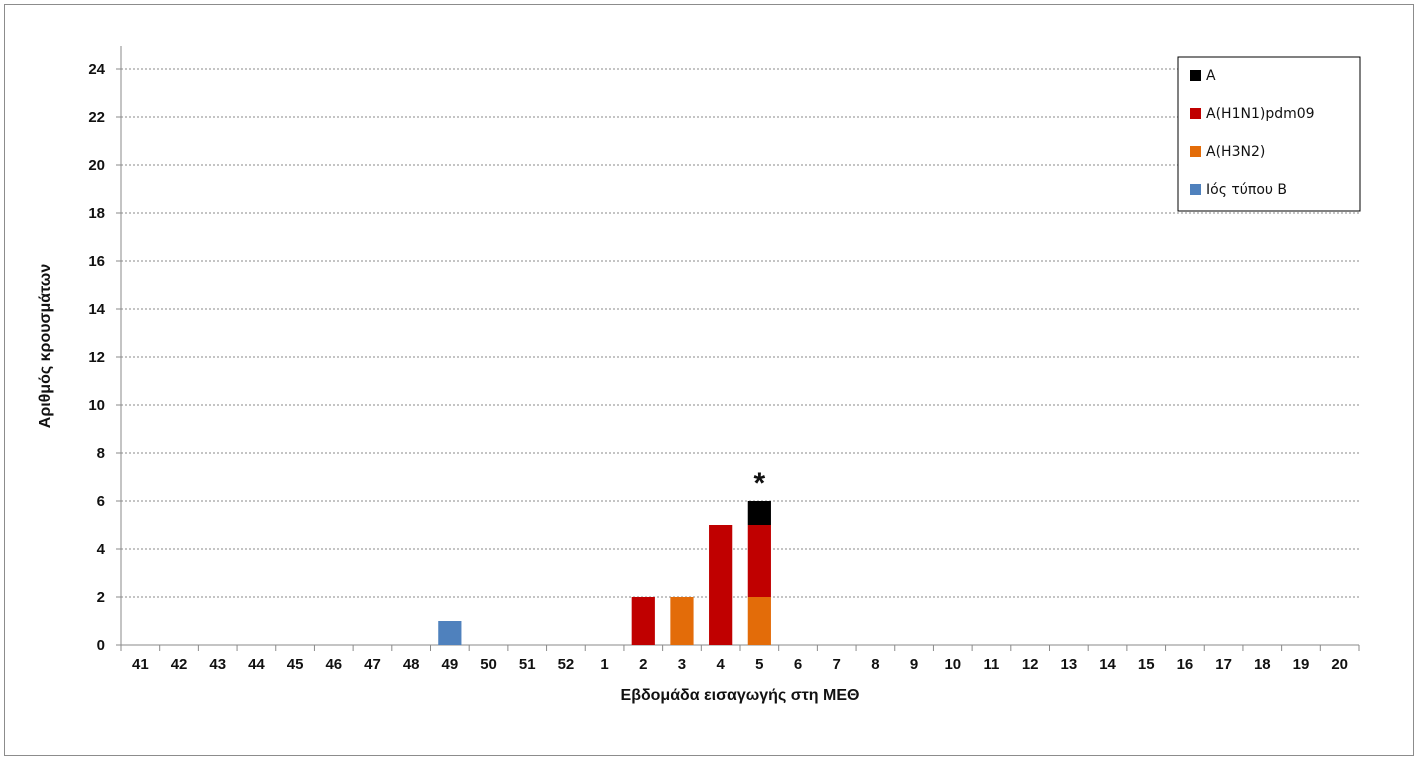 This screenshot has width=1420, height=762. Describe the element at coordinates (411, 664) in the screenshot. I see `x-tick-label: 48` at that location.